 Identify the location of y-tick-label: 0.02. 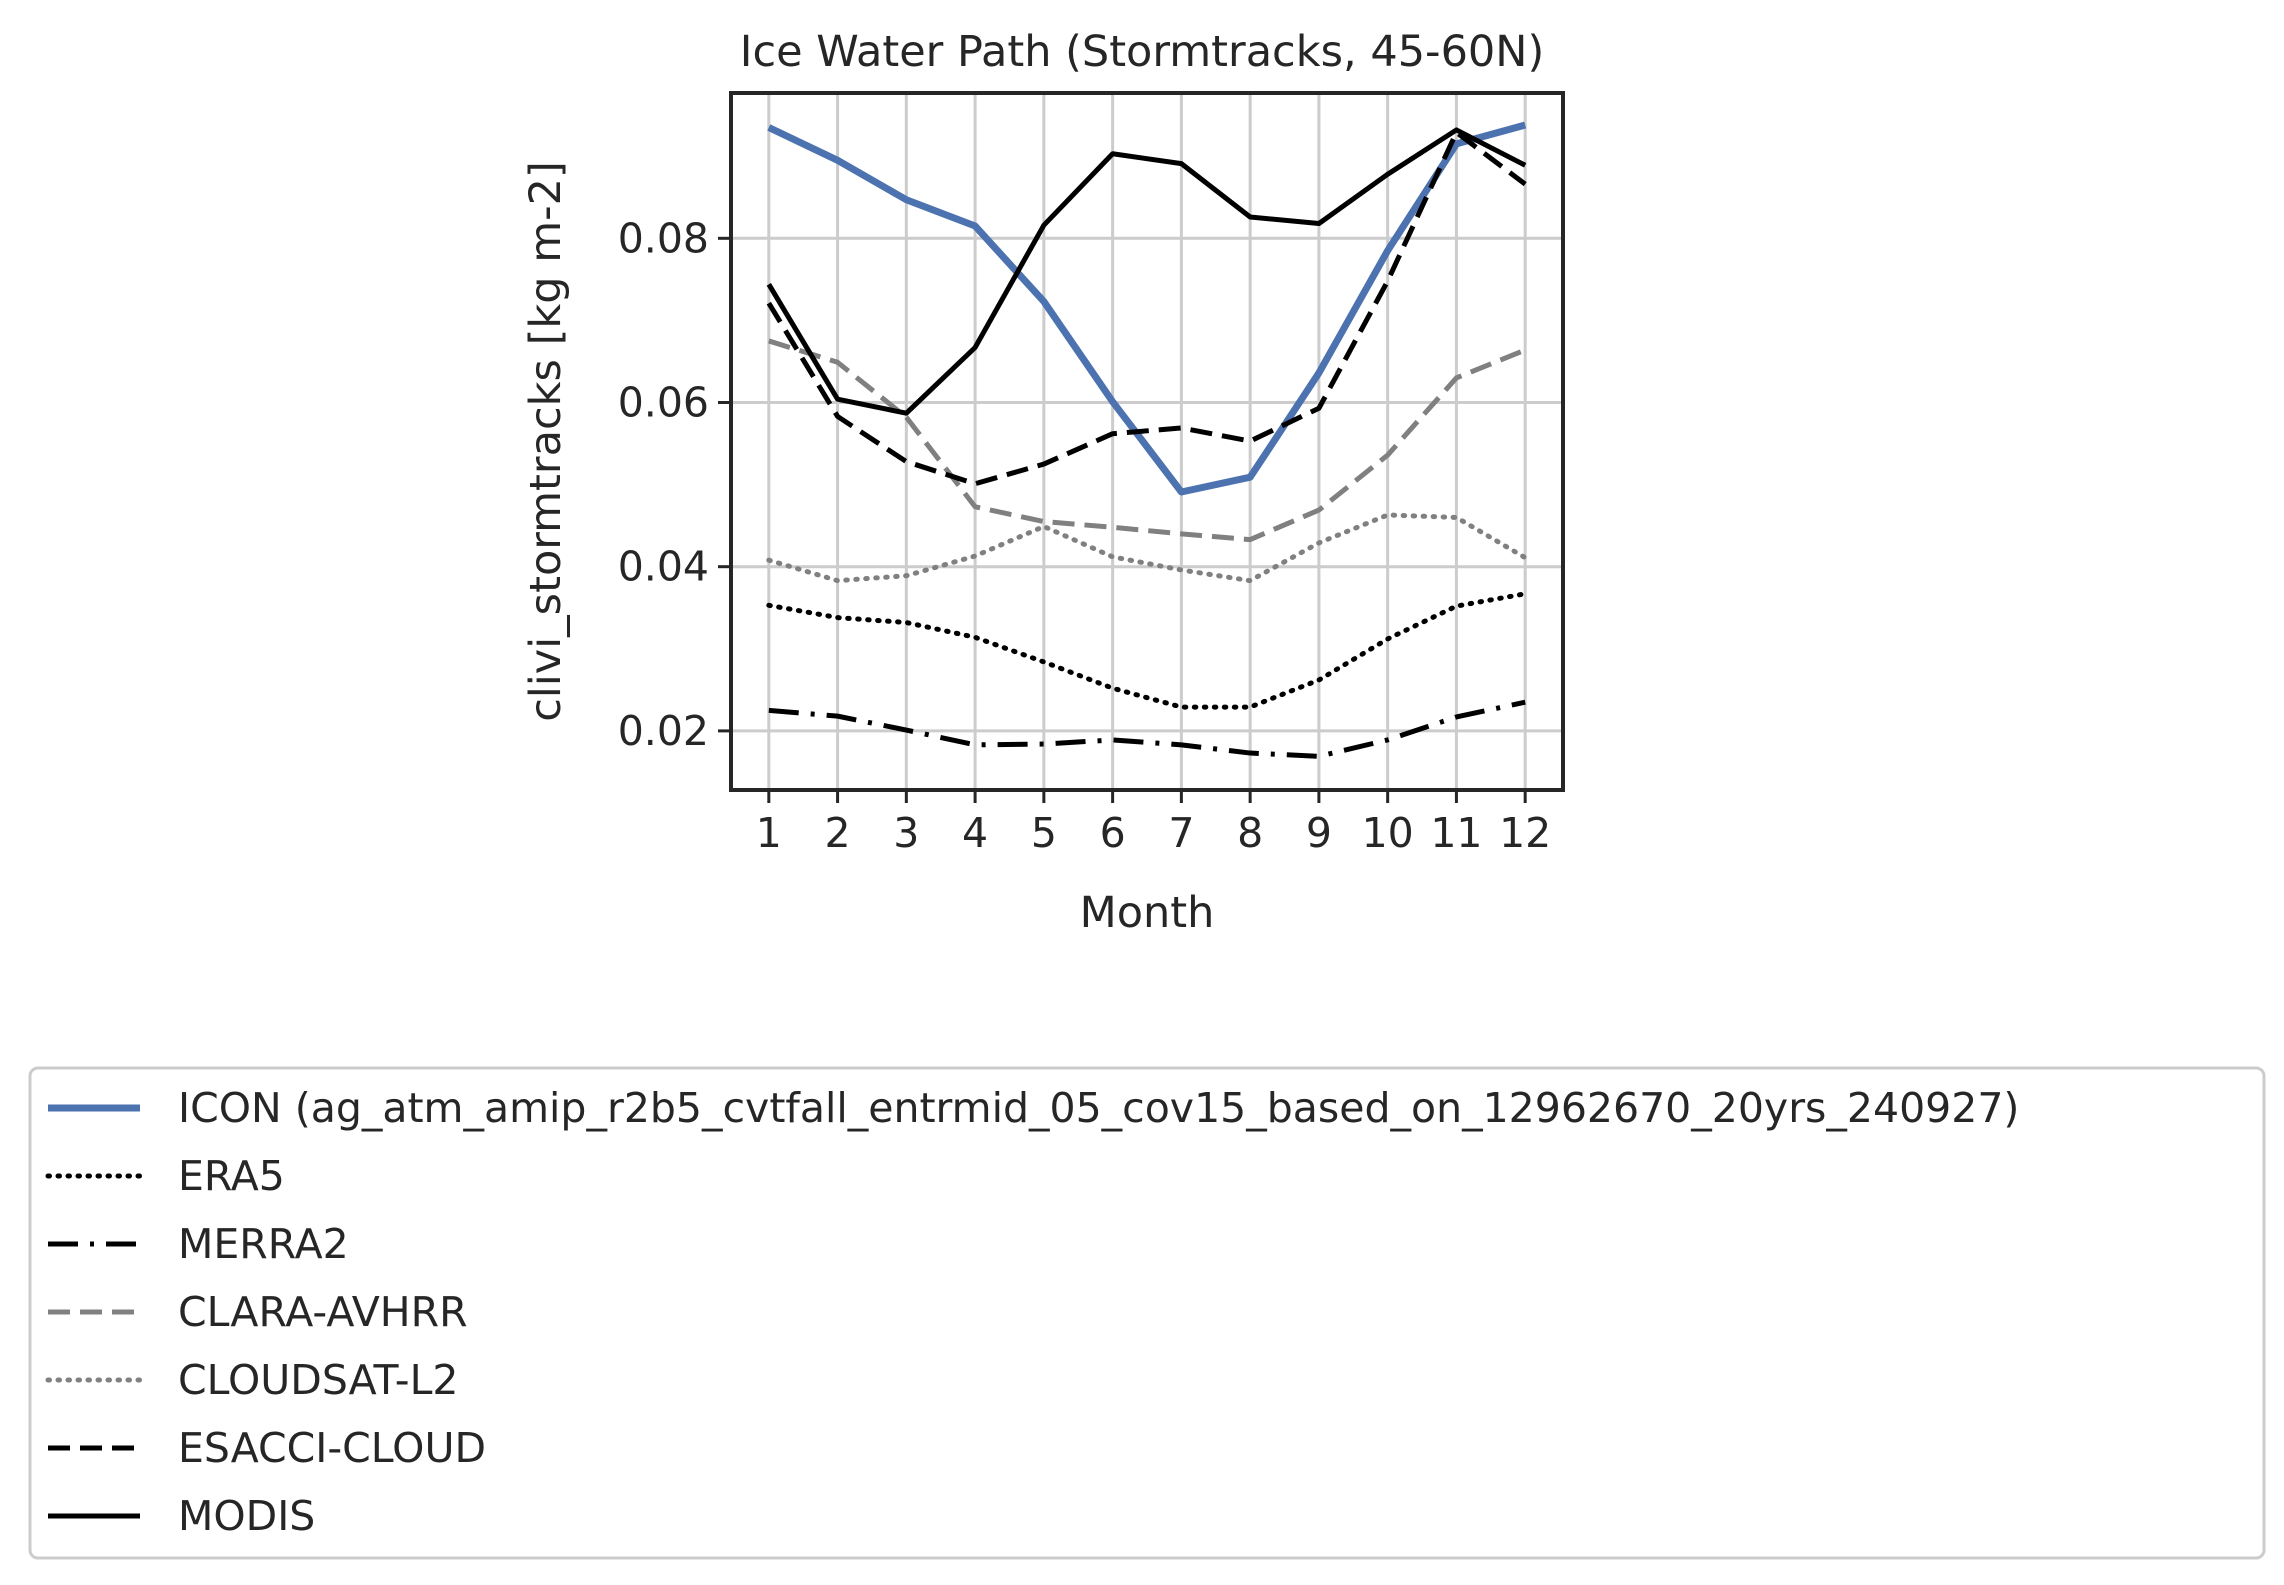
(663, 731).